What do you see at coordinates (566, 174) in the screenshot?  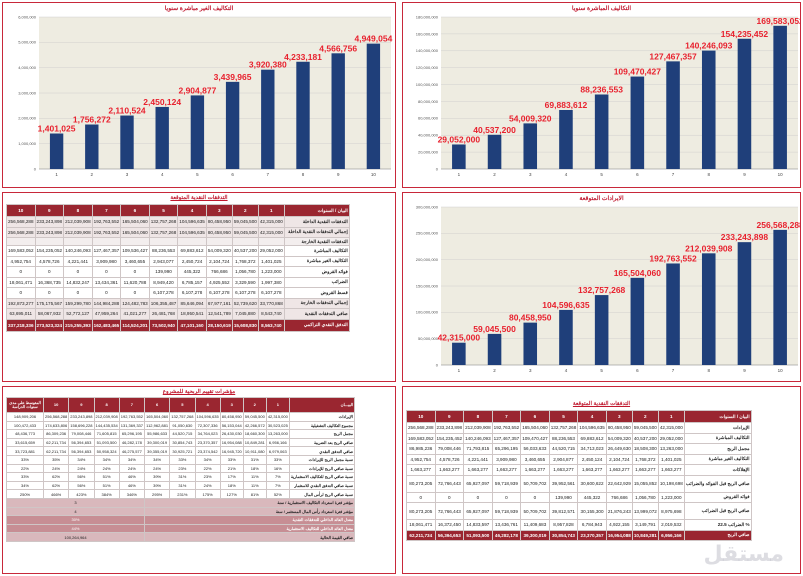 I see `x-tick-label: 4` at bounding box center [566, 174].